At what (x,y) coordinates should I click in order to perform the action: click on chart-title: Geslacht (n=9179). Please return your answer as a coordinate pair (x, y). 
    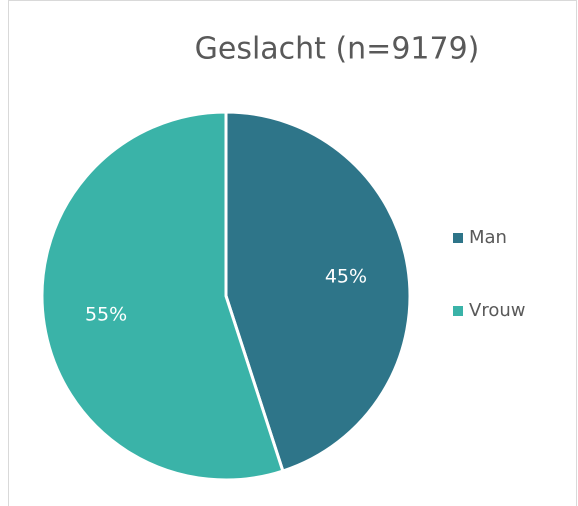
    Looking at the image, I should click on (337, 49).